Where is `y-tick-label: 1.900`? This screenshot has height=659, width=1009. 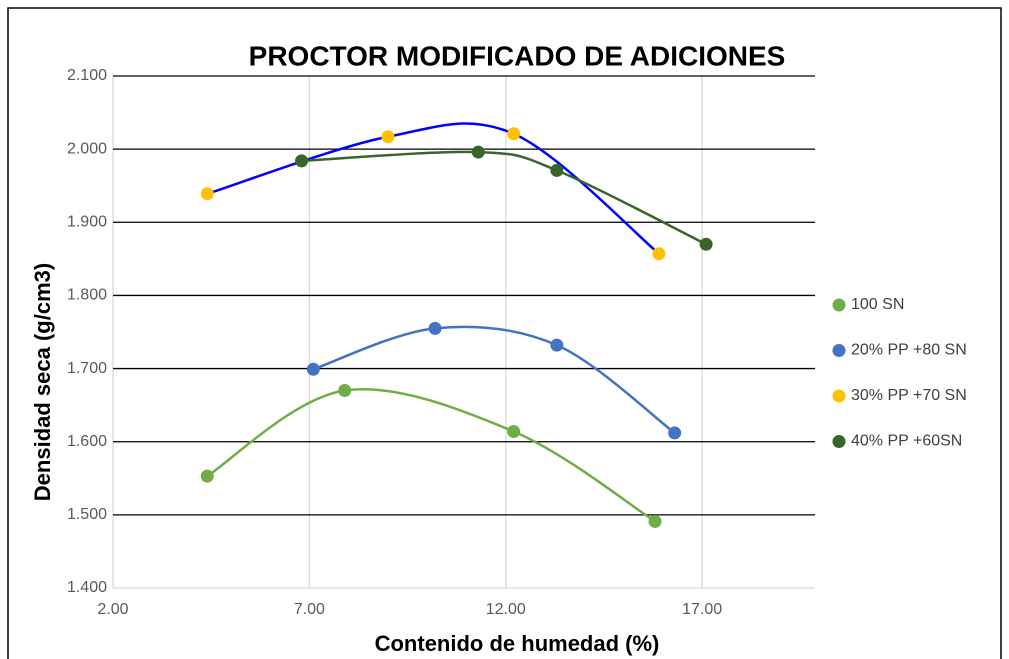
y-tick-label: 1.900 is located at coordinates (87, 222).